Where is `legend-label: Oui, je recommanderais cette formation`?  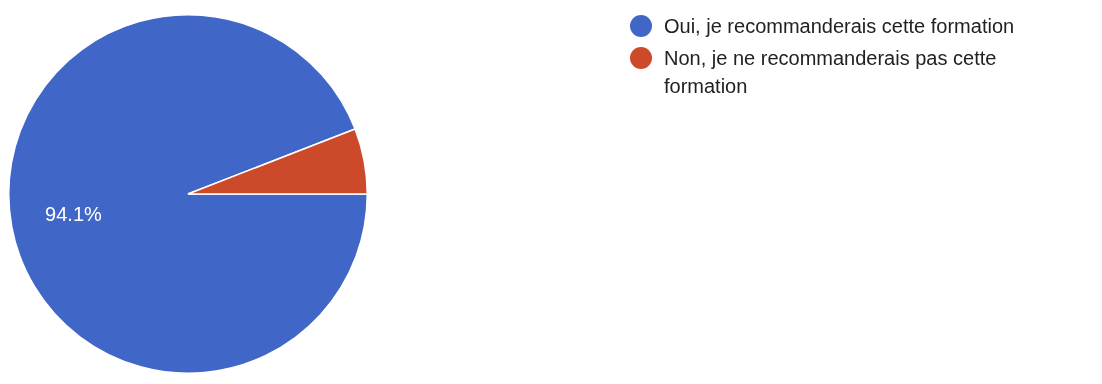 legend-label: Oui, je recommanderais cette formation is located at coordinates (839, 26).